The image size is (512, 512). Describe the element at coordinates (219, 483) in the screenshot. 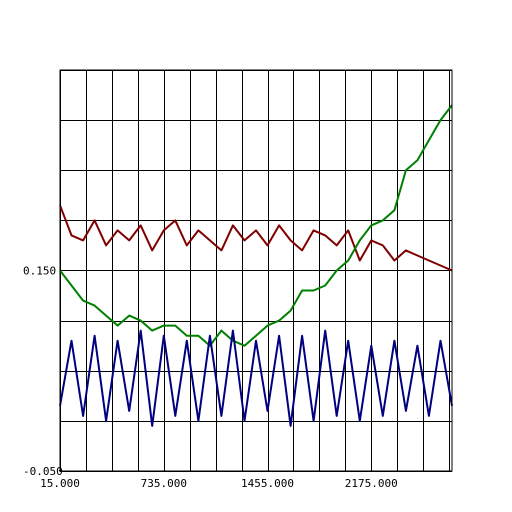

I see `x-axis-tick-labels: 15.000 735.000 1455.000 2175.000` at that location.